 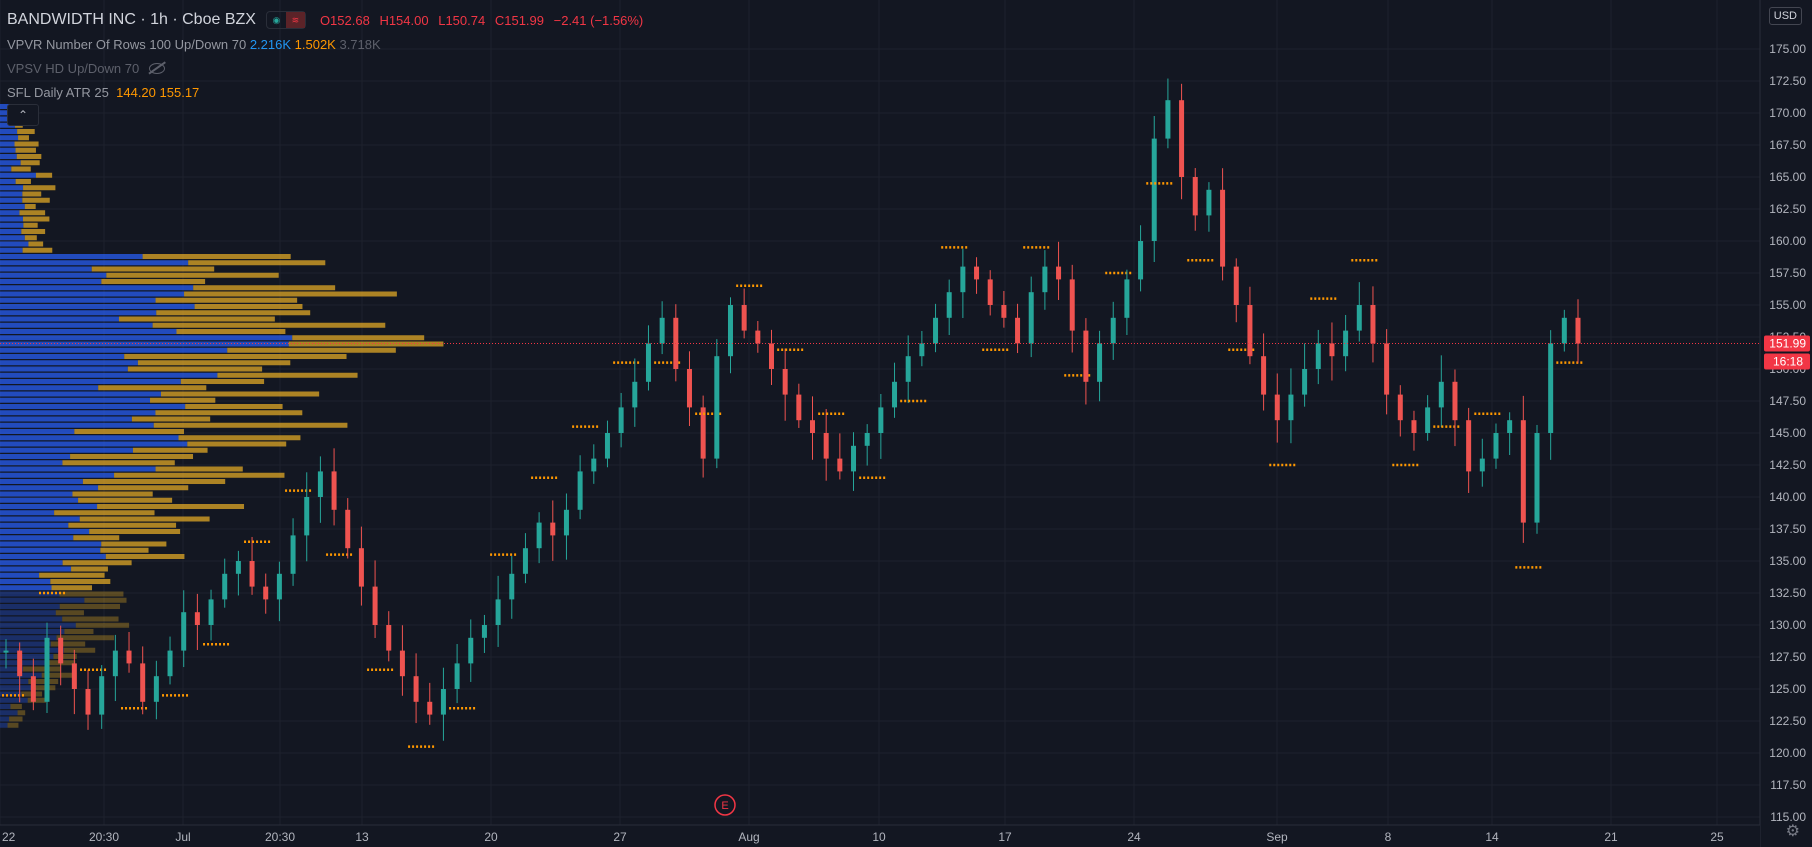 I want to click on price-axis-label: 137.50, so click(x=1787, y=529).